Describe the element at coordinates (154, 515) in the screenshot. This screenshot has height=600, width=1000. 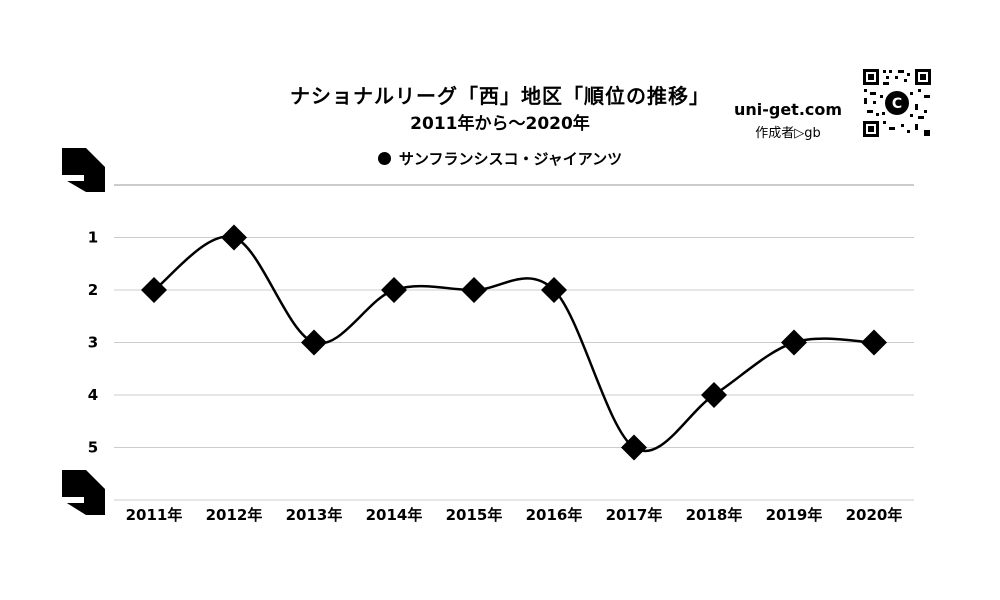
I see `x-tick-label: 2011年` at that location.